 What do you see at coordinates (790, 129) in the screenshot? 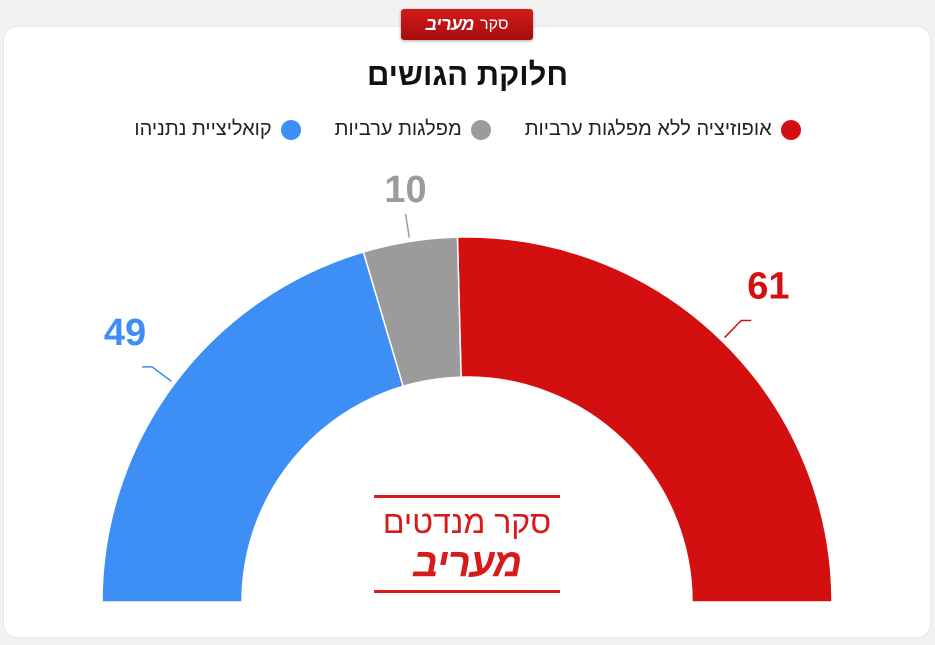
I see `legend-swatch-opposition` at bounding box center [790, 129].